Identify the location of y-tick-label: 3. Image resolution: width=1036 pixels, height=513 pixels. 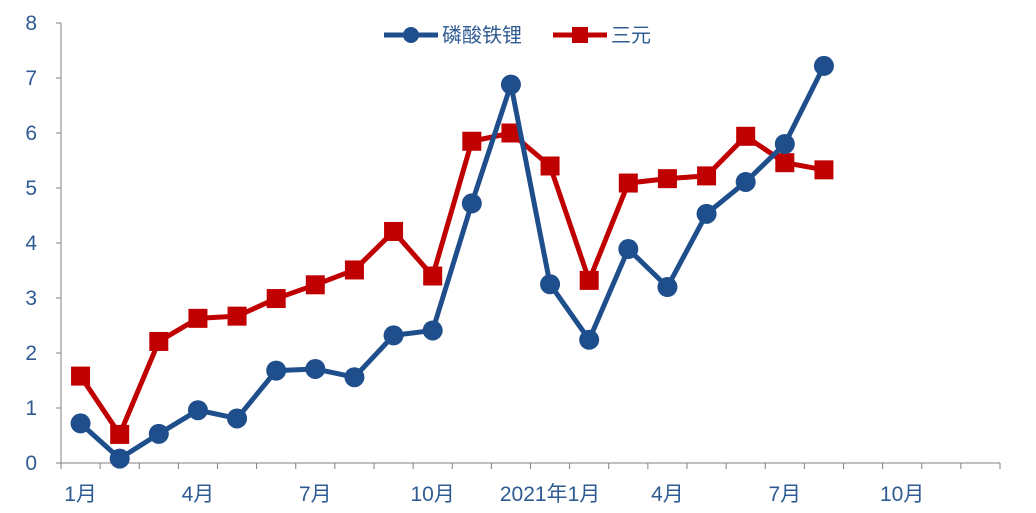
(31, 298).